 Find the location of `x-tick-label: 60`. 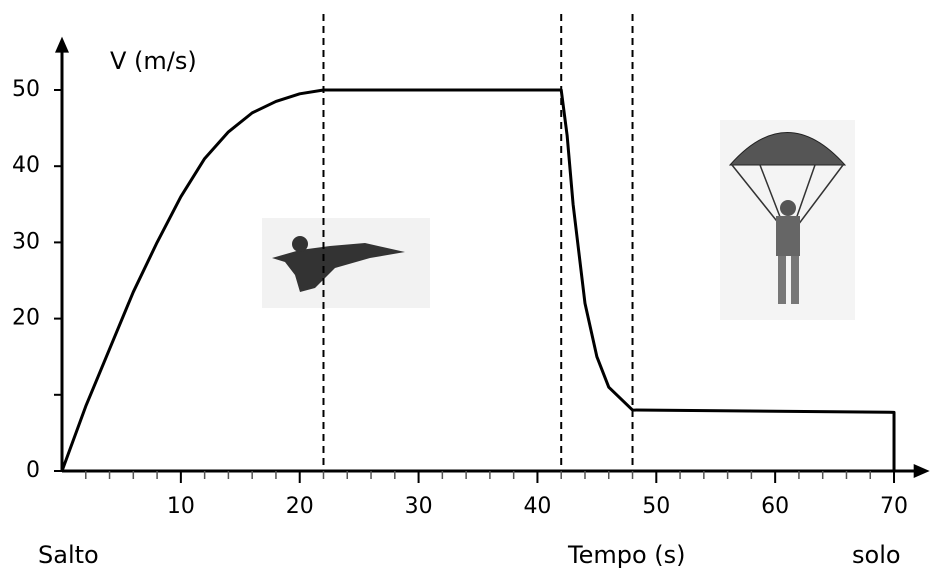

x-tick-label: 60 is located at coordinates (775, 506).